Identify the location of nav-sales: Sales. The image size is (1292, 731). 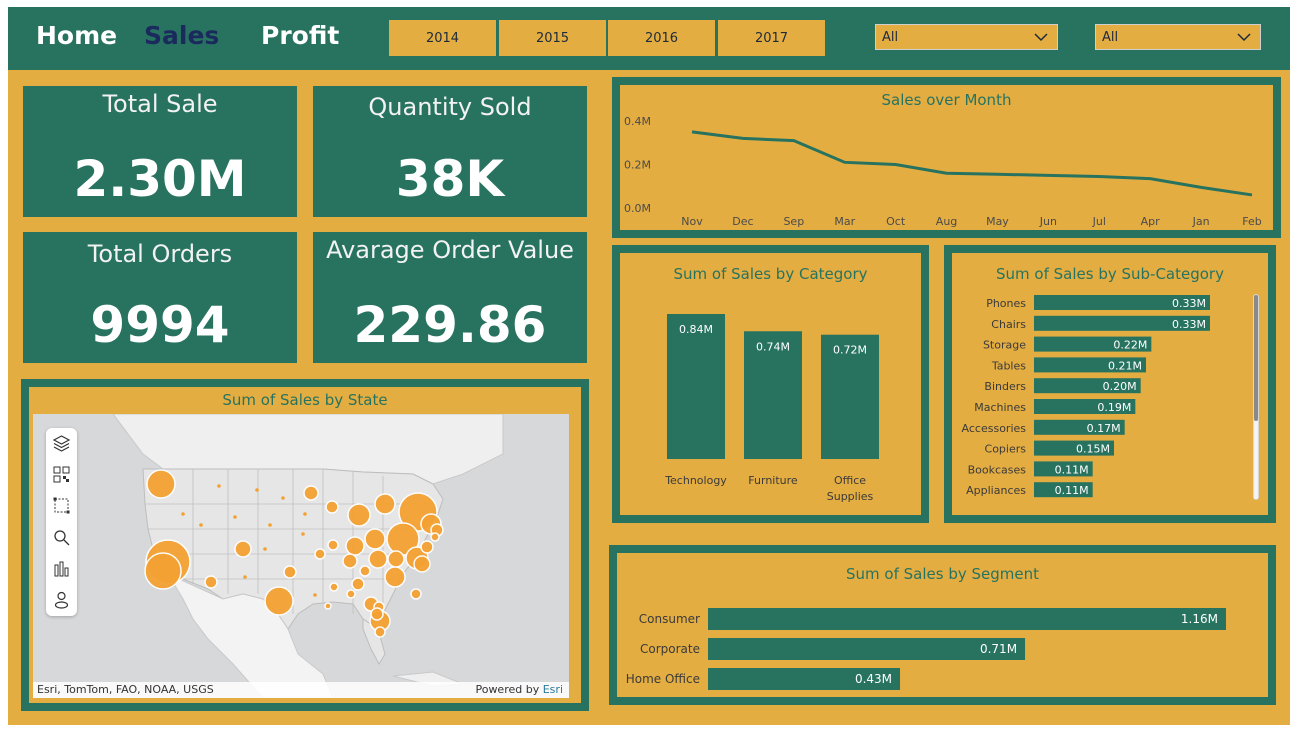
(182, 35).